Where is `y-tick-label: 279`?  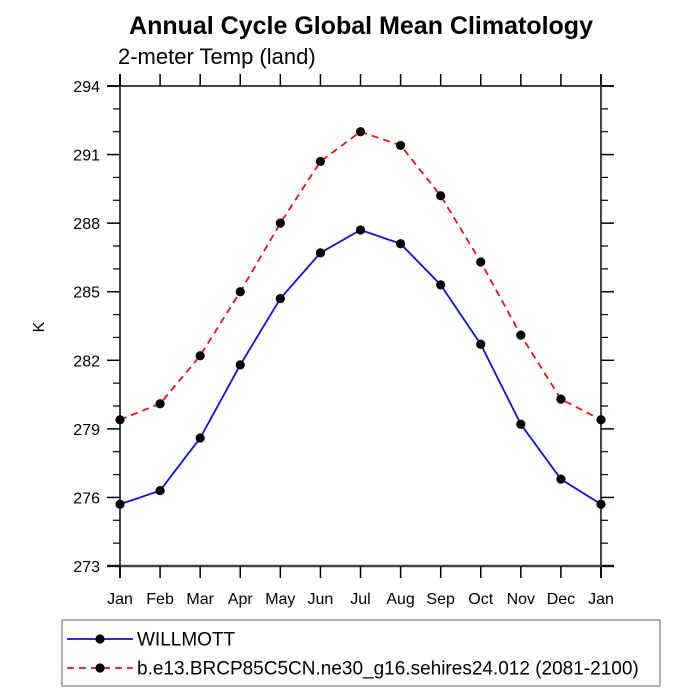
y-tick-label: 279 is located at coordinates (86, 430).